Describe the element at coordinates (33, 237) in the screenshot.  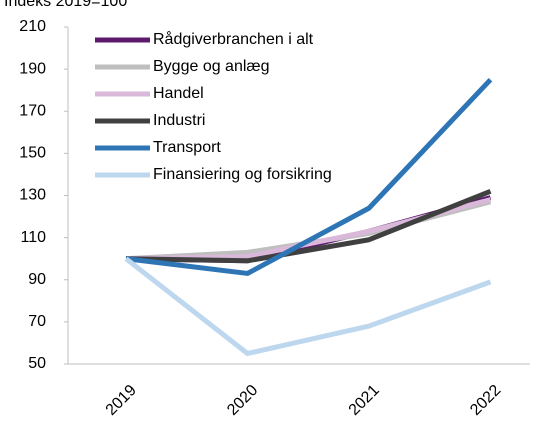
I see `y-tick-label: 110` at that location.